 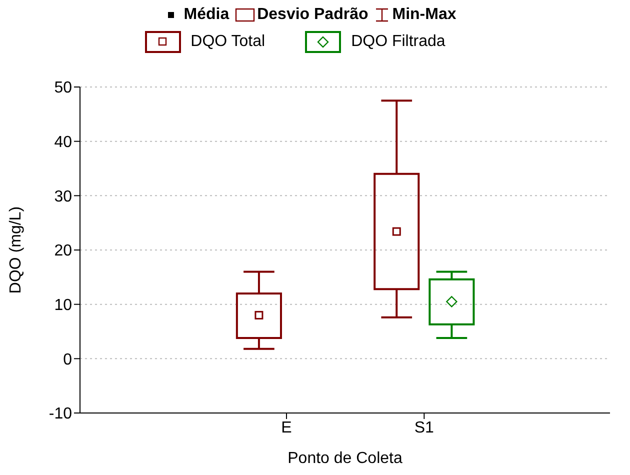 I want to click on y-tick-label: 30, so click(x=63, y=197).